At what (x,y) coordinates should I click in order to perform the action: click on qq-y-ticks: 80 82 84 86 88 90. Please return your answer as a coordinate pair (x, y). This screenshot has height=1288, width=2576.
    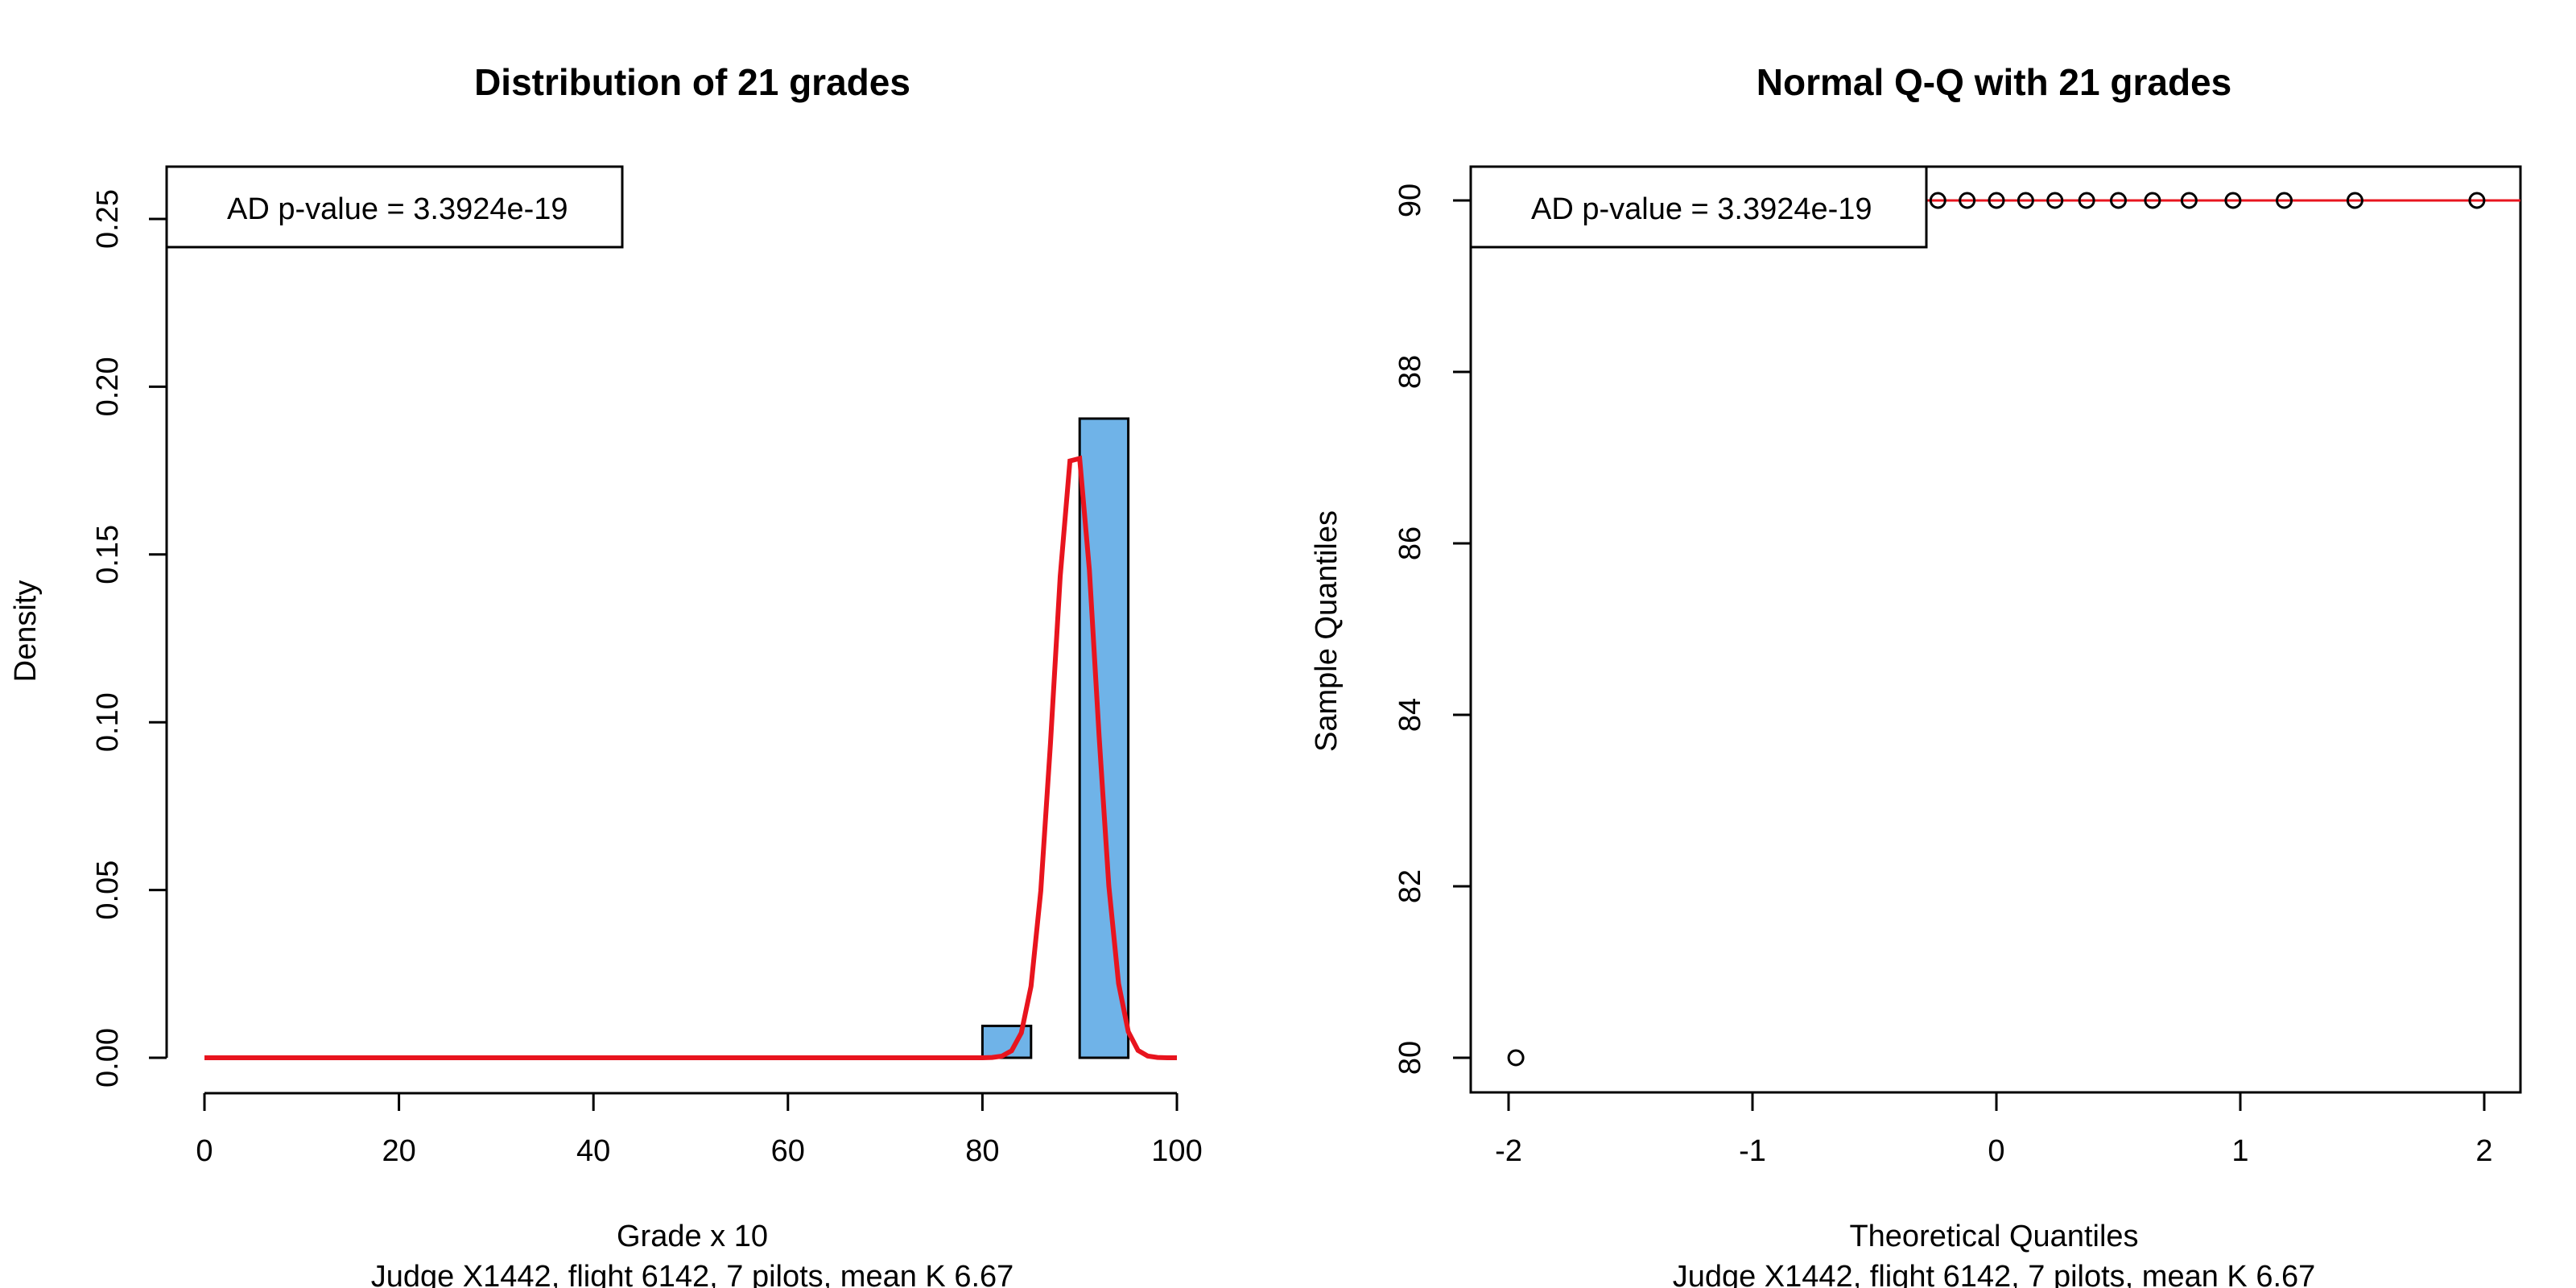
    Looking at the image, I should click on (1432, 629).